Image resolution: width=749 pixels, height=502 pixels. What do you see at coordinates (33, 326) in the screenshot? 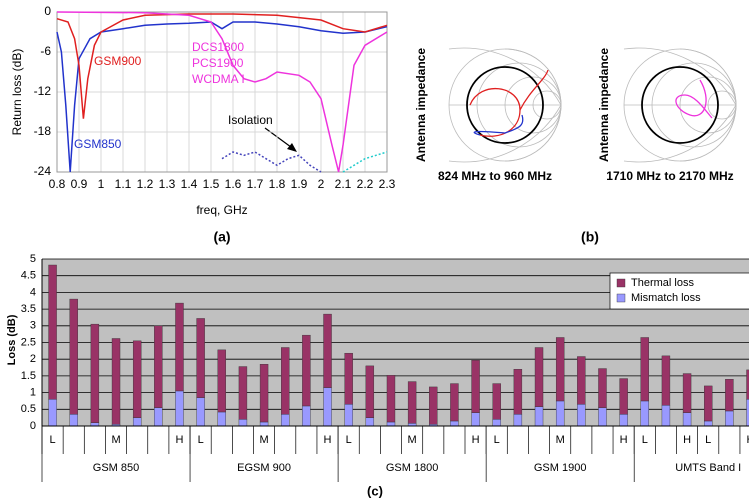
I see `y-tick-label: 3` at bounding box center [33, 326].